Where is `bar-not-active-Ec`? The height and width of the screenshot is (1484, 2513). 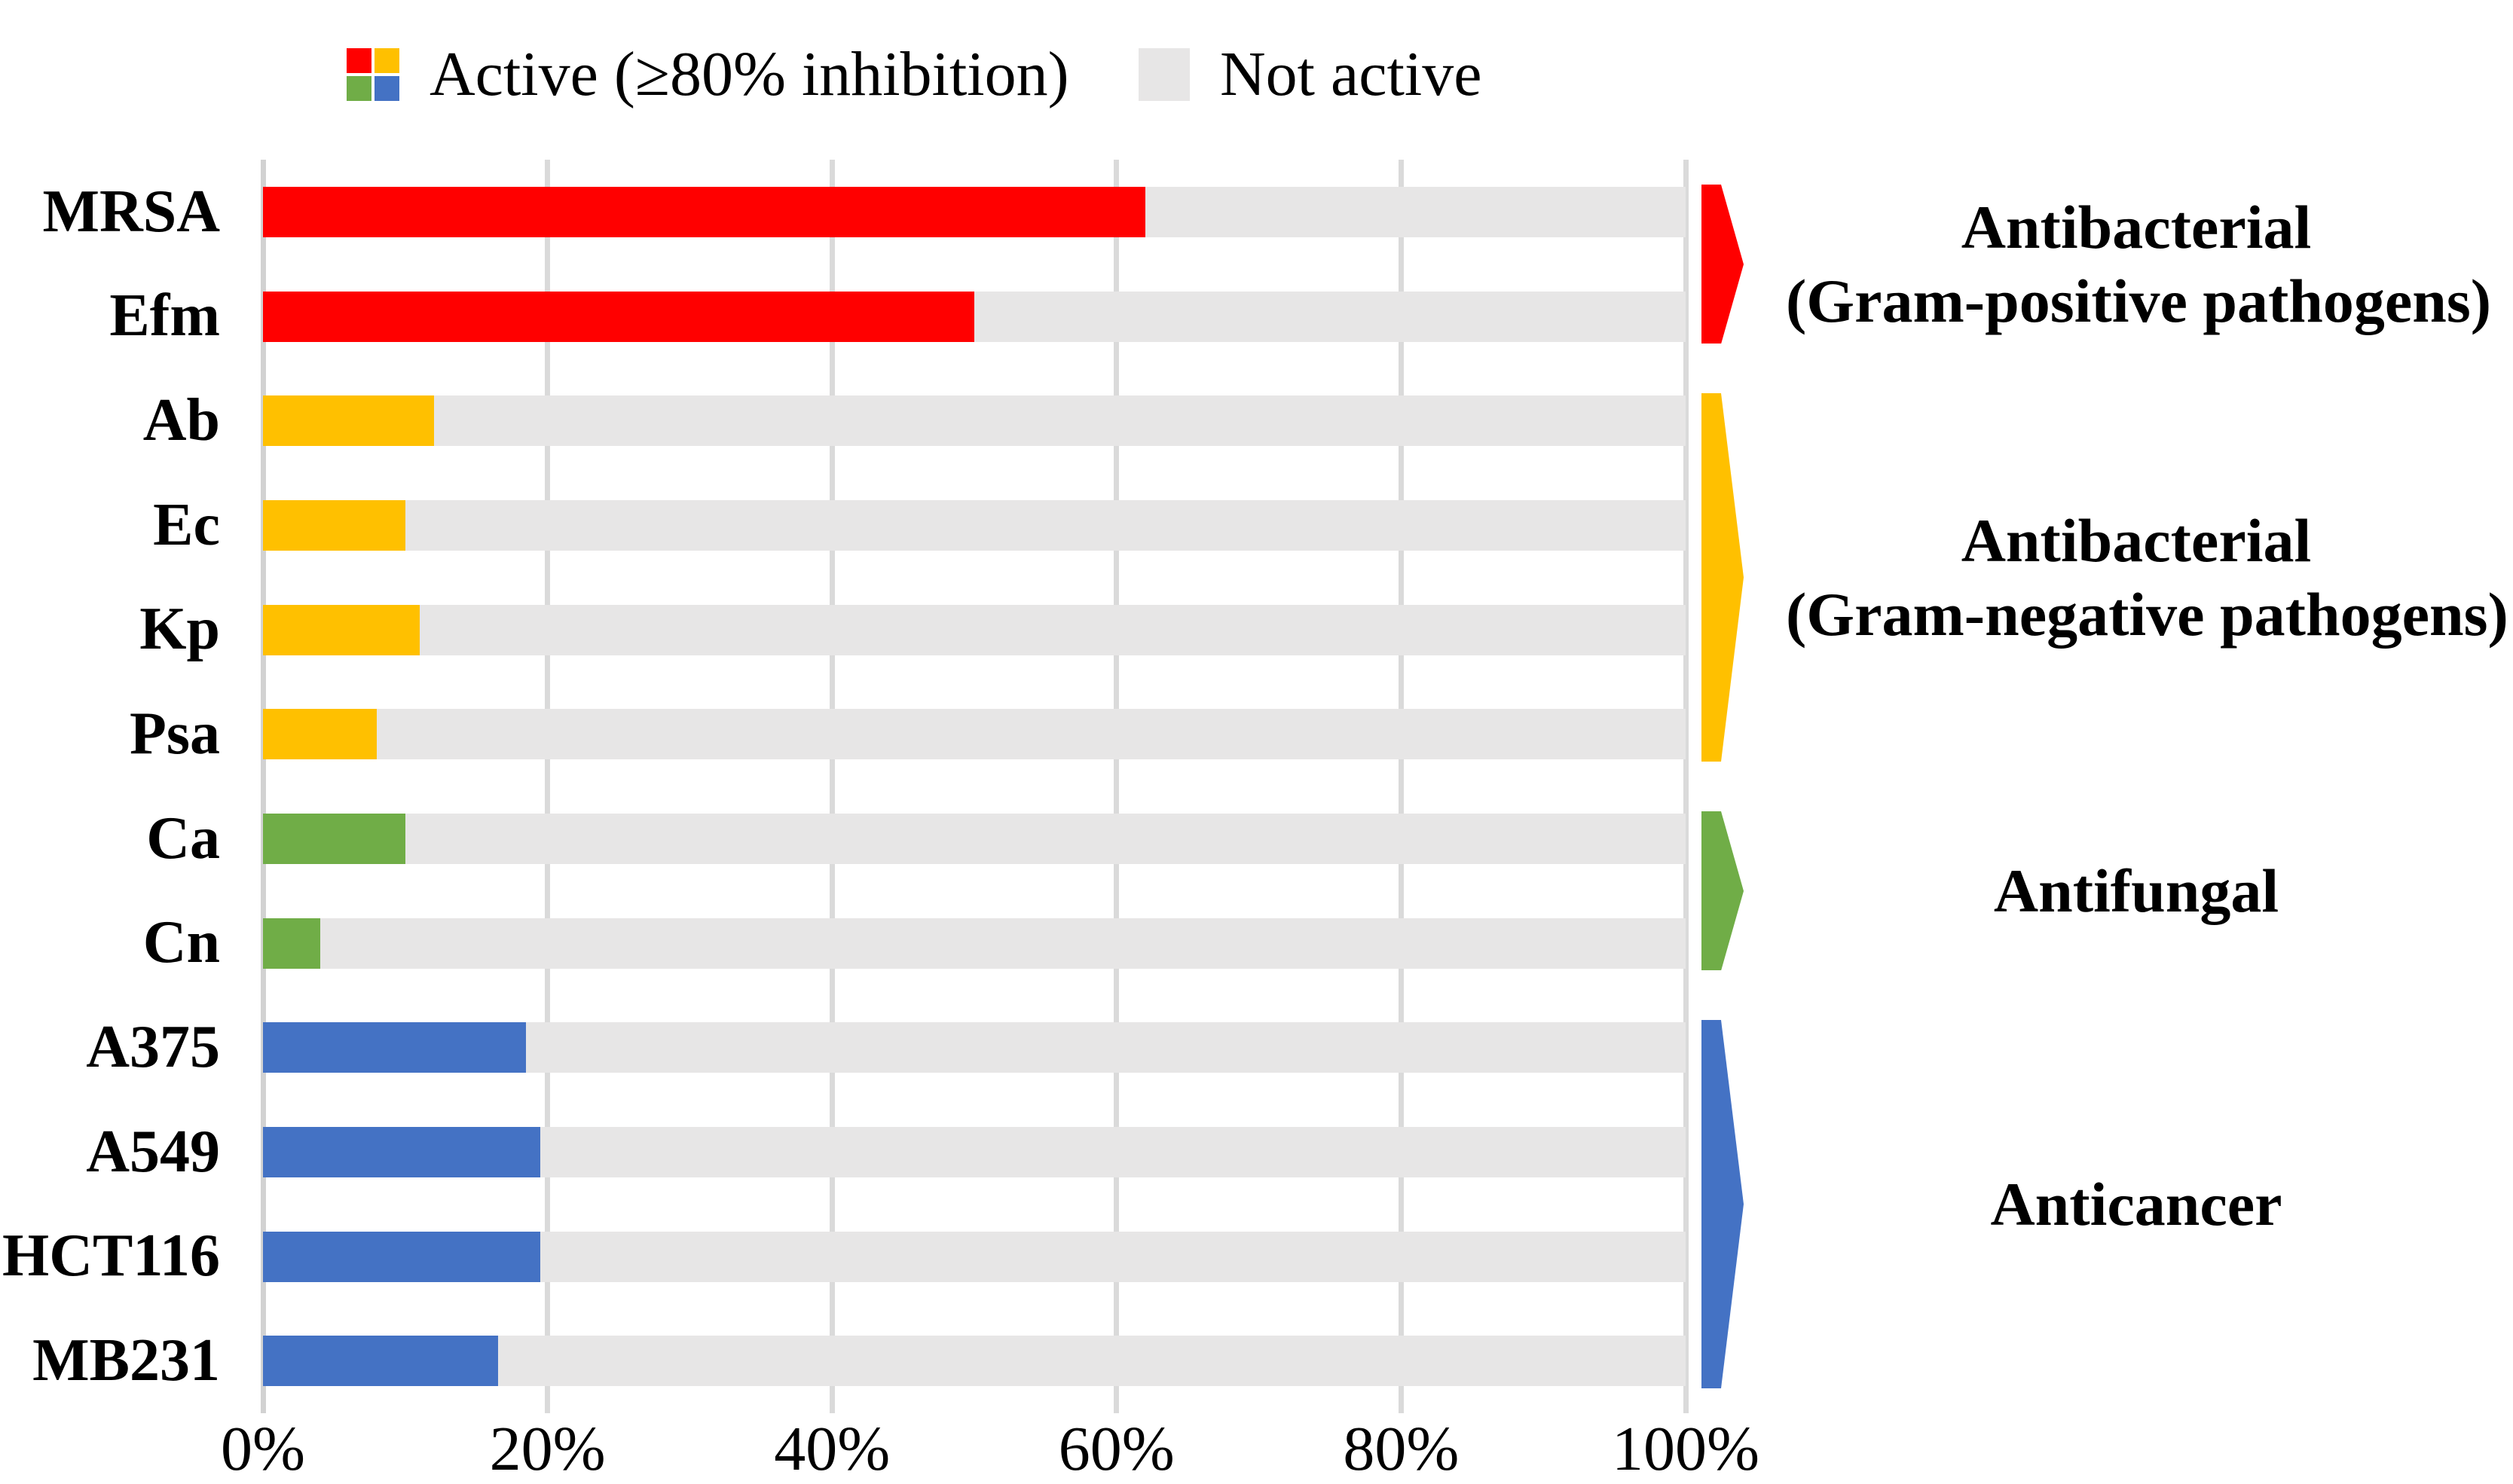 bar-not-active-Ec is located at coordinates (974, 525).